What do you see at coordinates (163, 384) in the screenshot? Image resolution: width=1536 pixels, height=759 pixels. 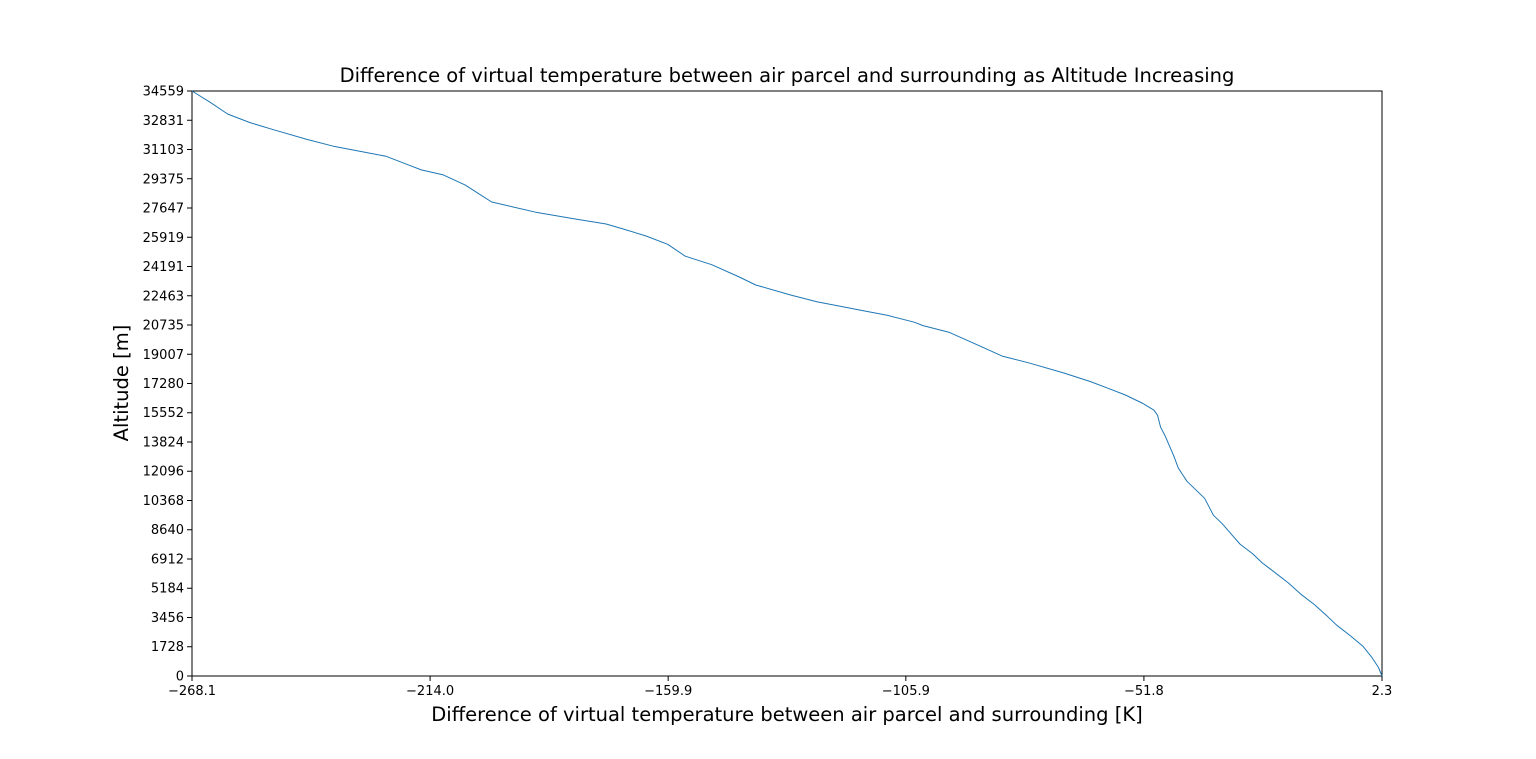 I see `y-tick-label: 17280` at bounding box center [163, 384].